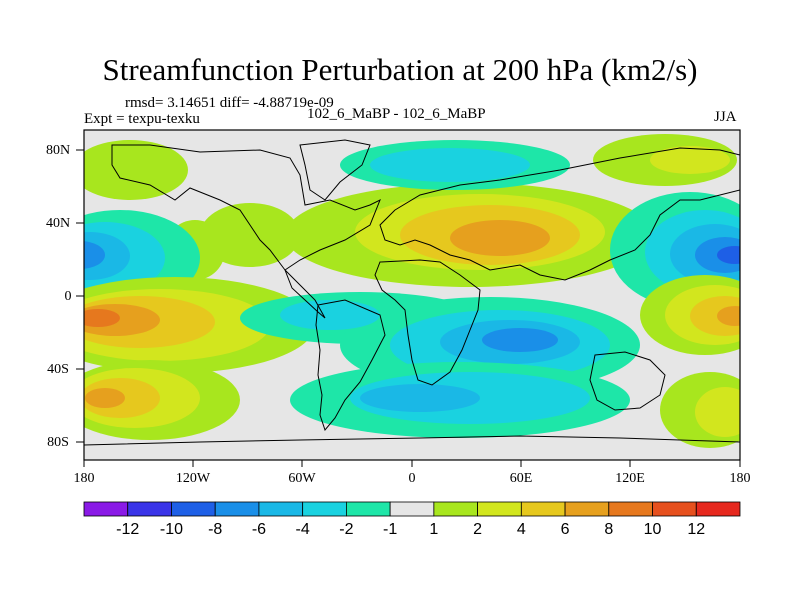 This screenshot has width=800, height=600. I want to click on lon-label-60w: 60W, so click(302, 478).